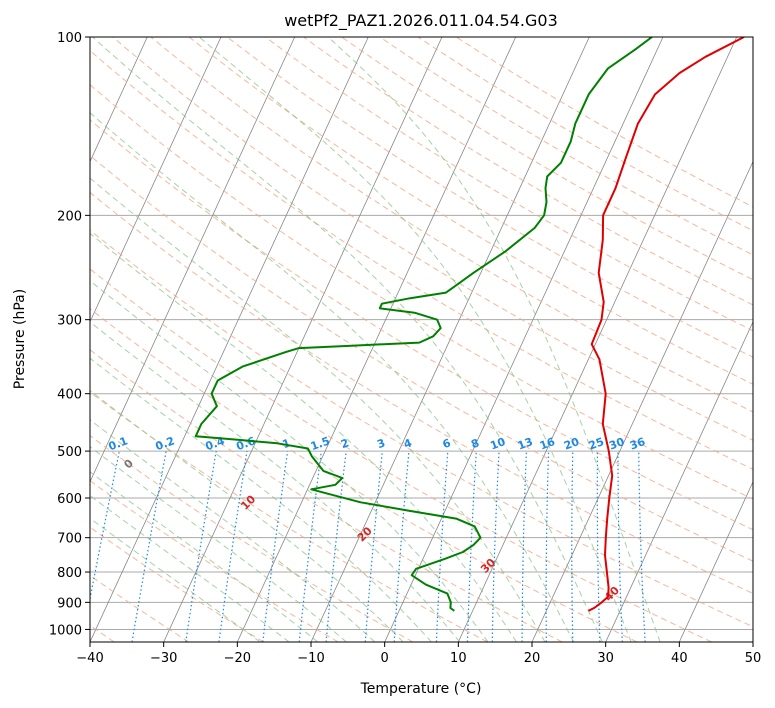 The height and width of the screenshot is (708, 775). What do you see at coordinates (532, 658) in the screenshot?
I see `x-tick-label: 20` at bounding box center [532, 658].